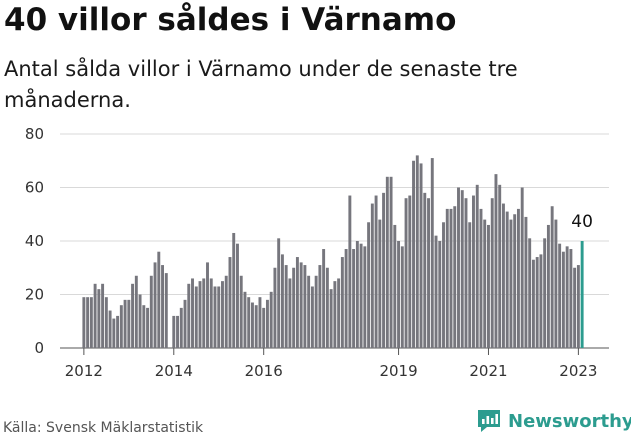 The image size is (631, 439). What do you see at coordinates (174, 371) in the screenshot?
I see `x-tick-label: 2014` at bounding box center [174, 371].